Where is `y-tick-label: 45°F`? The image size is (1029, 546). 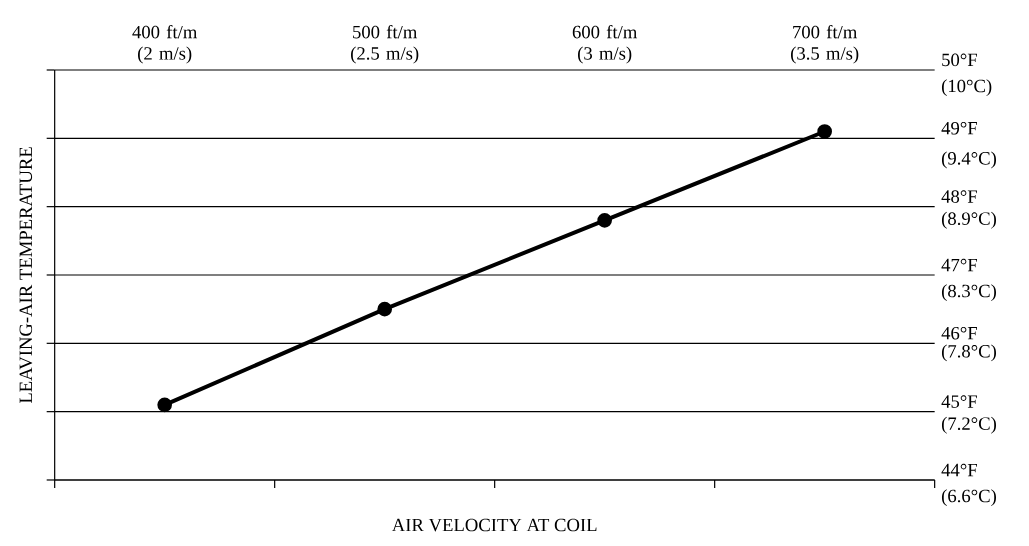 y-tick-label: 45°F is located at coordinates (959, 401).